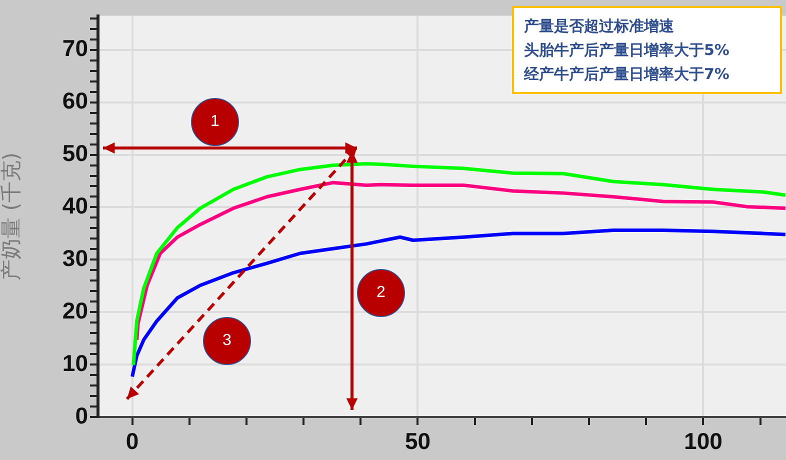  Describe the element at coordinates (75, 205) in the screenshot. I see `y-tick-label: 40` at that location.